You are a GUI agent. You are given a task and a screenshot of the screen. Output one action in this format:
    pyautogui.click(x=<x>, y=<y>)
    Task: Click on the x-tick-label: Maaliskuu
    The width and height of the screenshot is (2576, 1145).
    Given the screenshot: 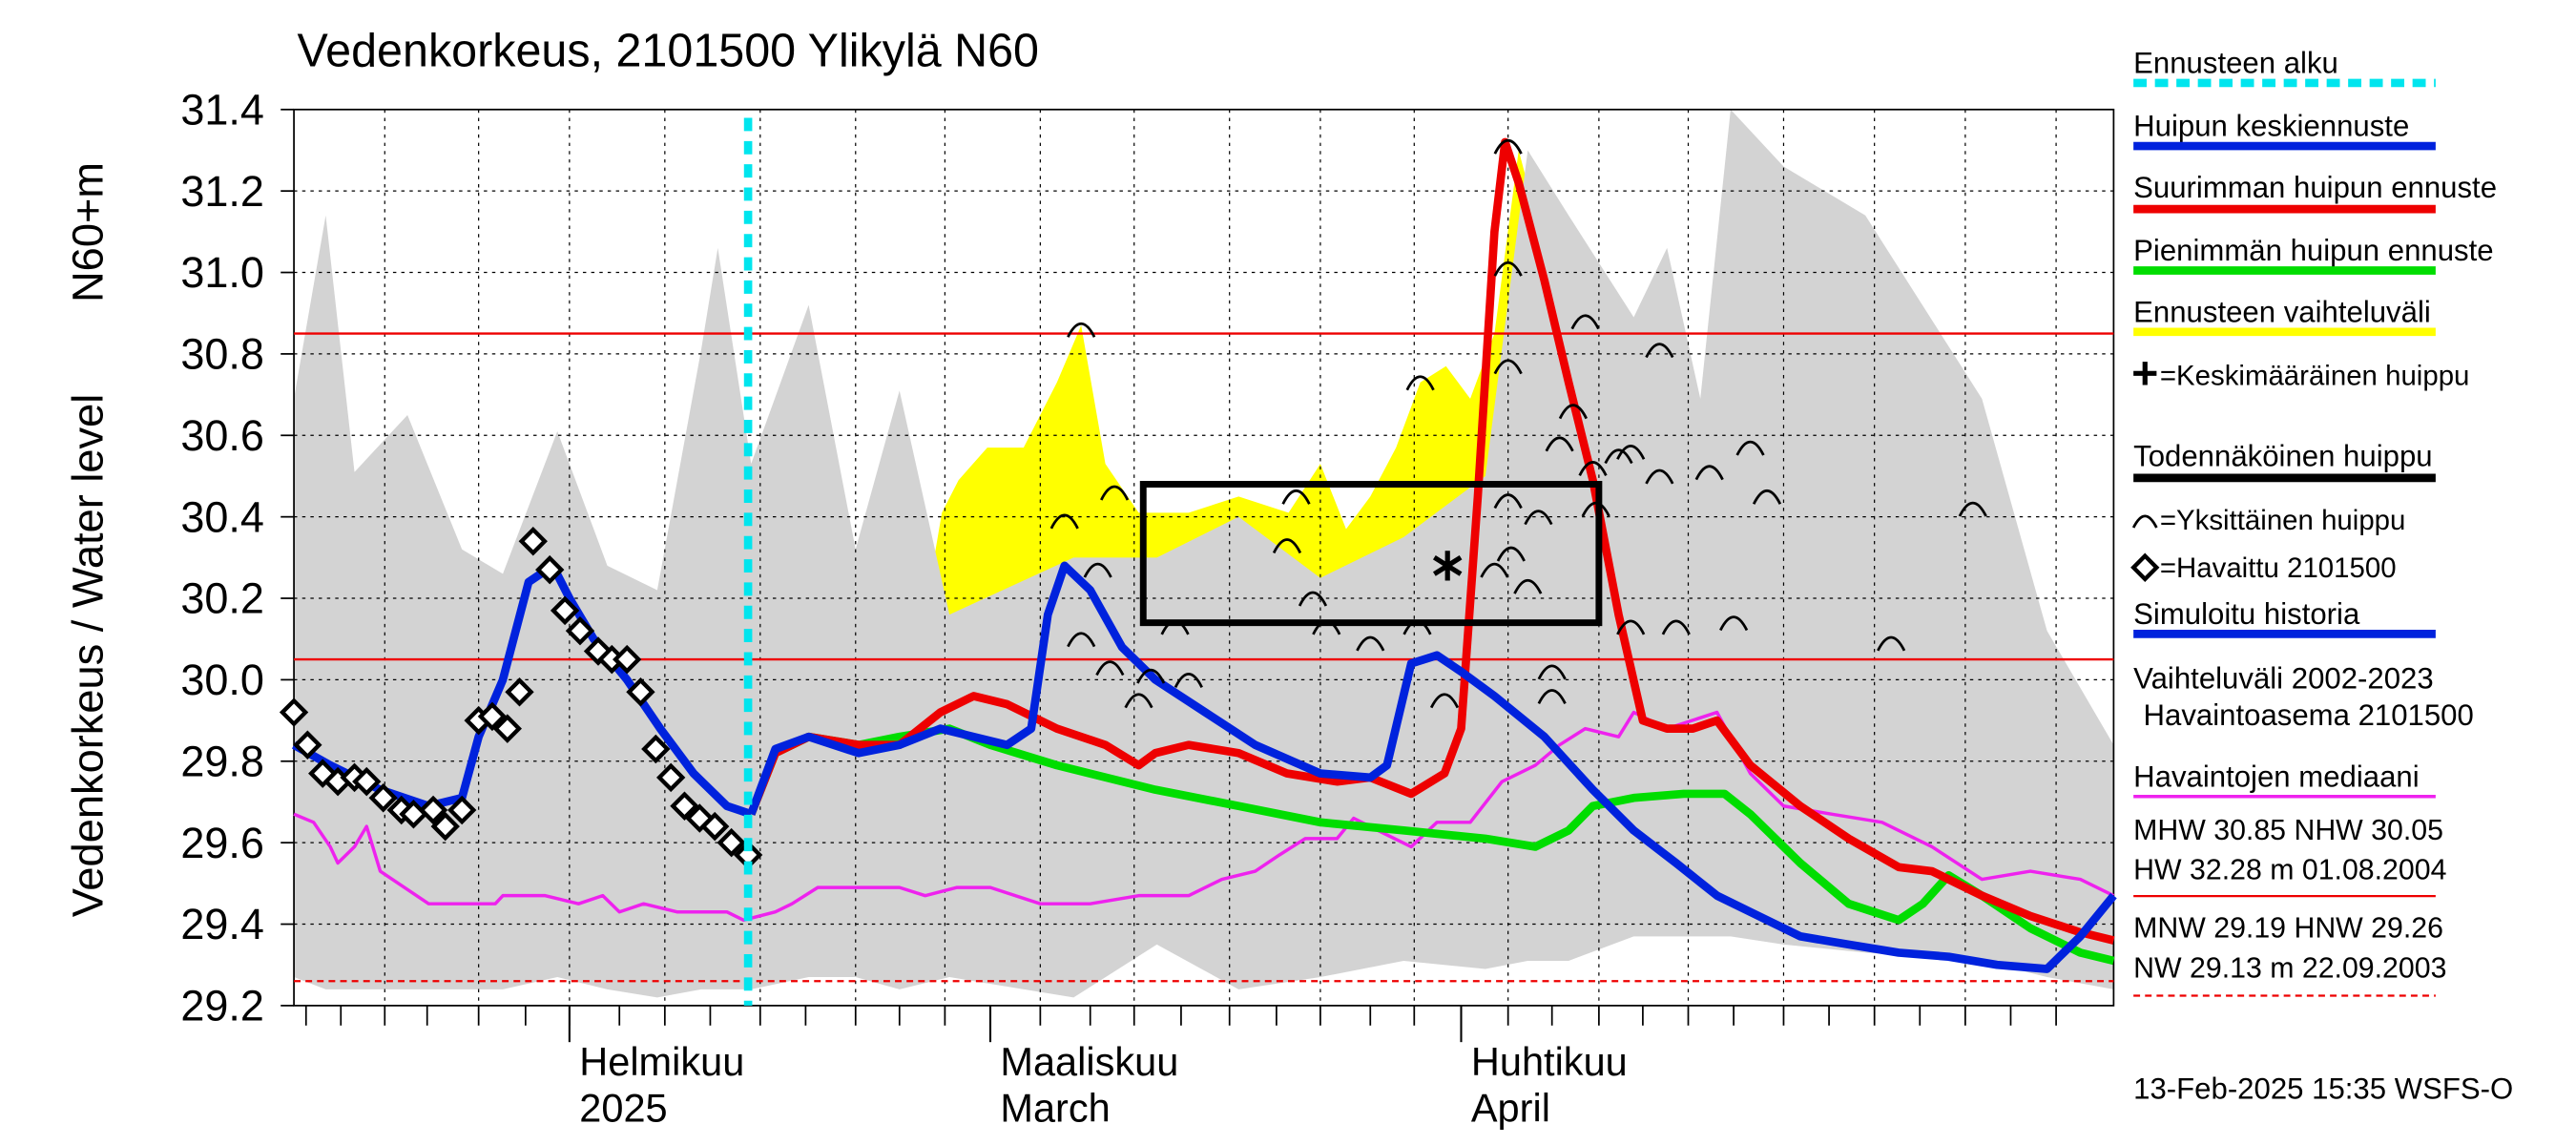 What is the action you would take?
    pyautogui.click(x=1089, y=1061)
    